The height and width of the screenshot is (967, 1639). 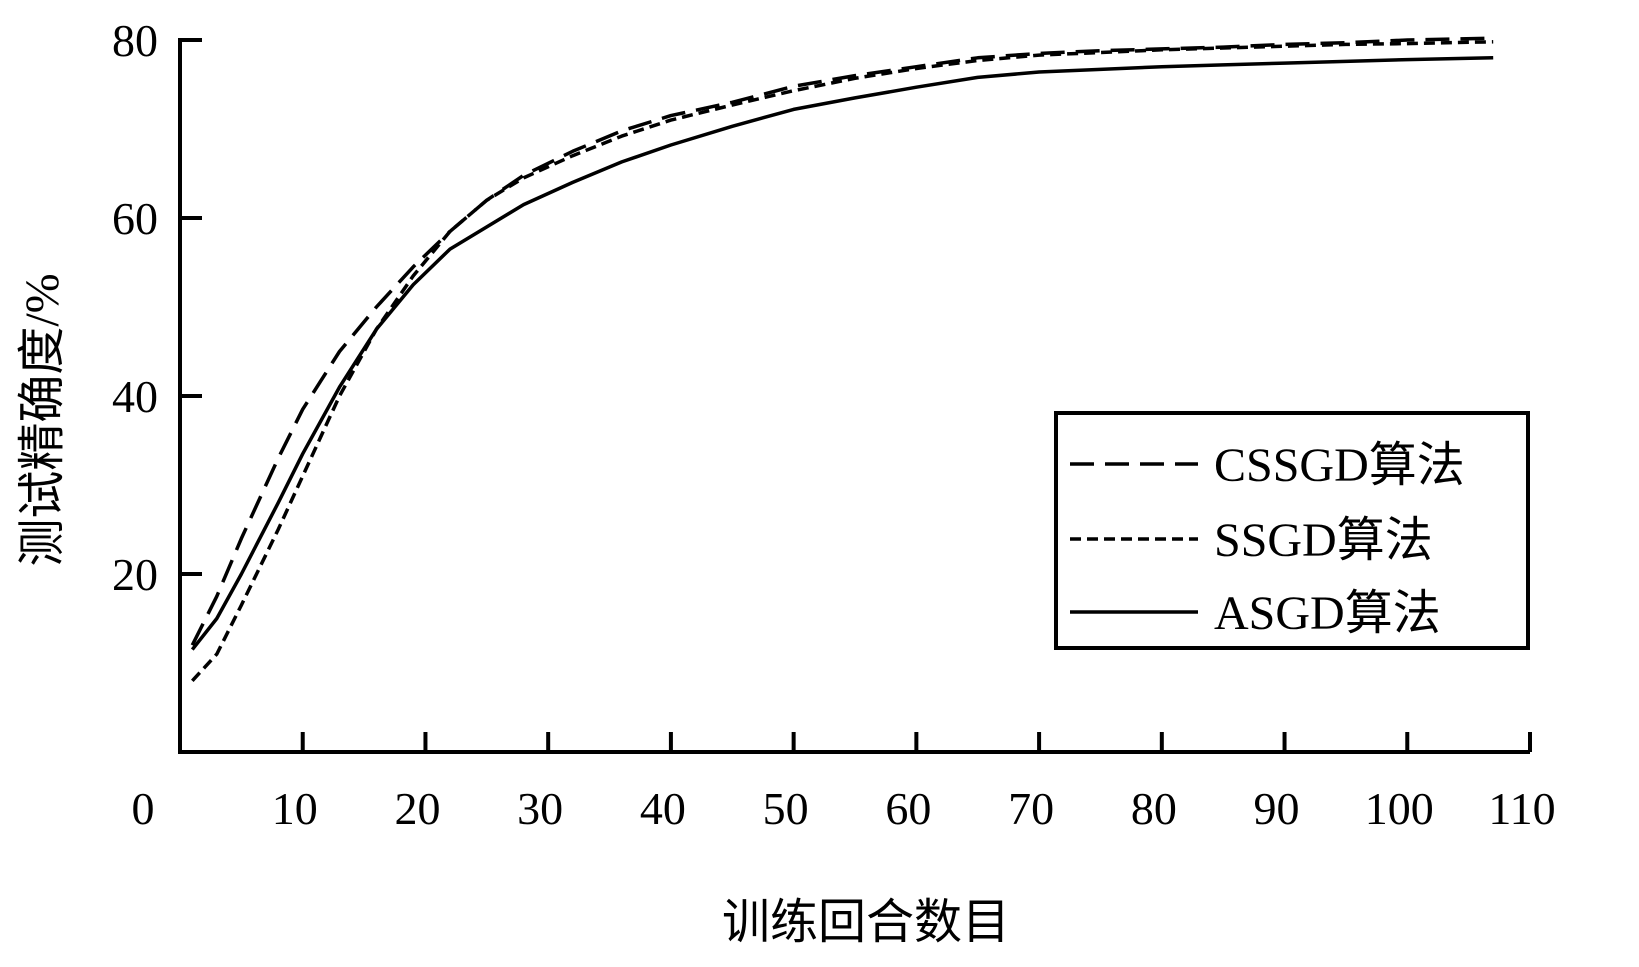 What do you see at coordinates (143, 808) in the screenshot?
I see `x-tick-label-0: 0` at bounding box center [143, 808].